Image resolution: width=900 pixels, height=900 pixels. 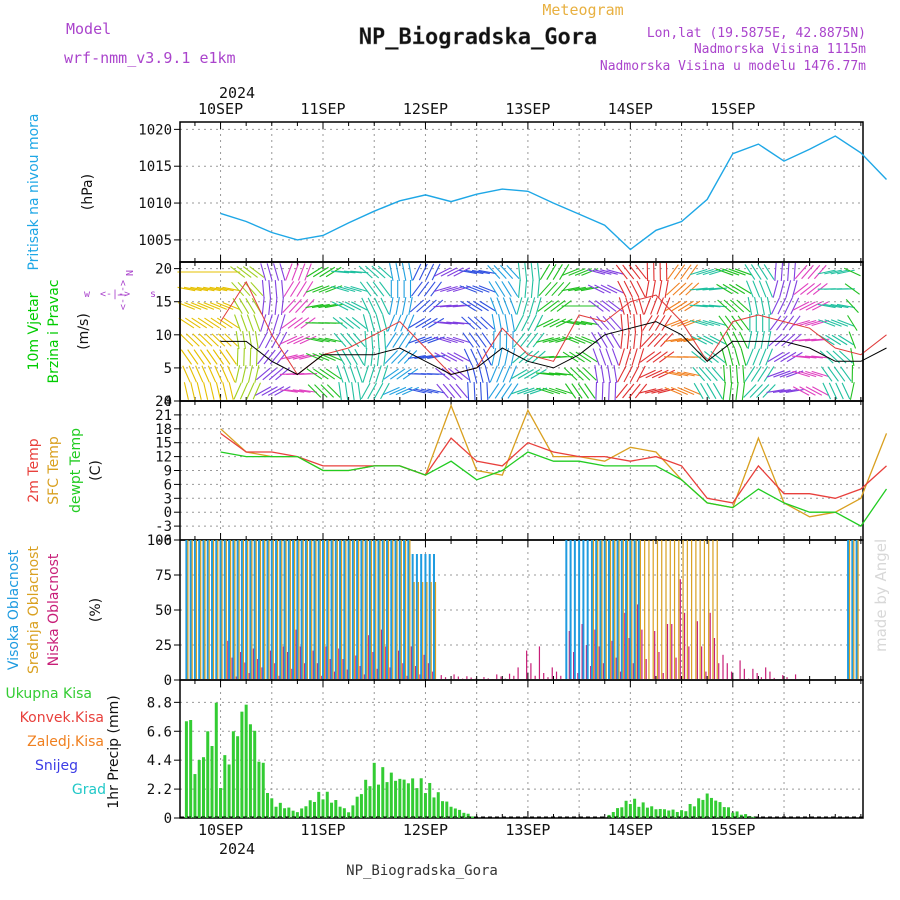 I want to click on y-axis-label: SFC Temp, so click(x=54, y=470).